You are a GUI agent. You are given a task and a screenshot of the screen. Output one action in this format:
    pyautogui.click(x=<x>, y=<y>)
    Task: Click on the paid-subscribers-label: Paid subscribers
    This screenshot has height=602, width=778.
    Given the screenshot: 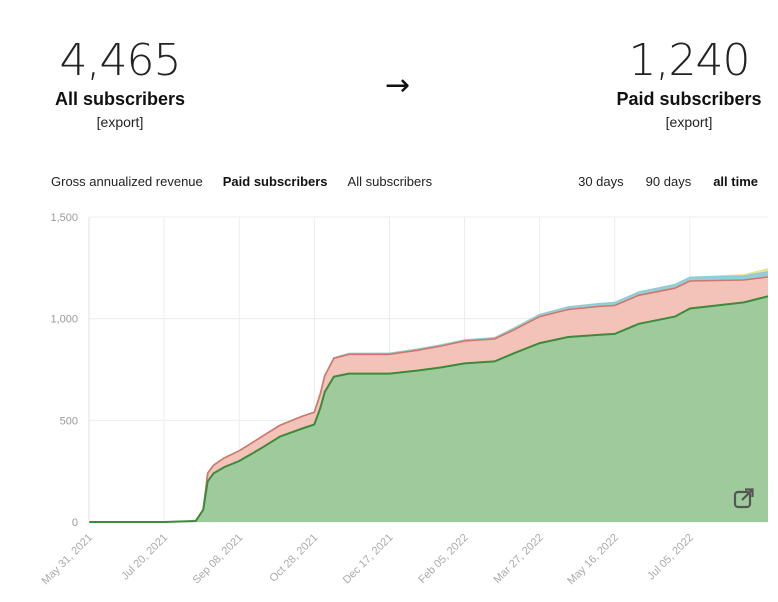 What is the action you would take?
    pyautogui.click(x=689, y=99)
    